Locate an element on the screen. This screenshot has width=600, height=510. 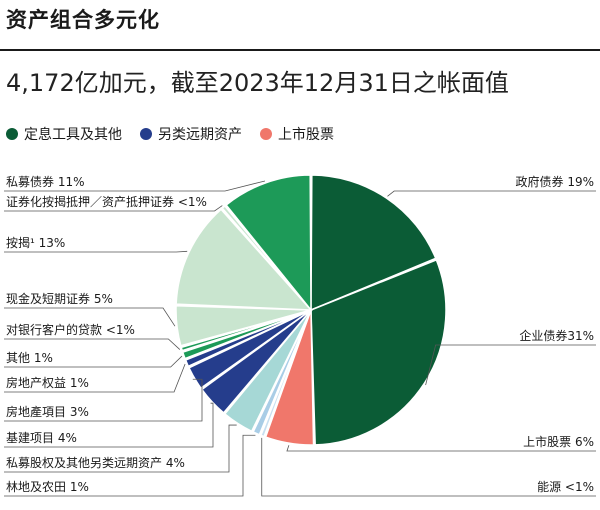
legend-item-fixed-income: 定息工具及其他 is located at coordinates (64, 134).